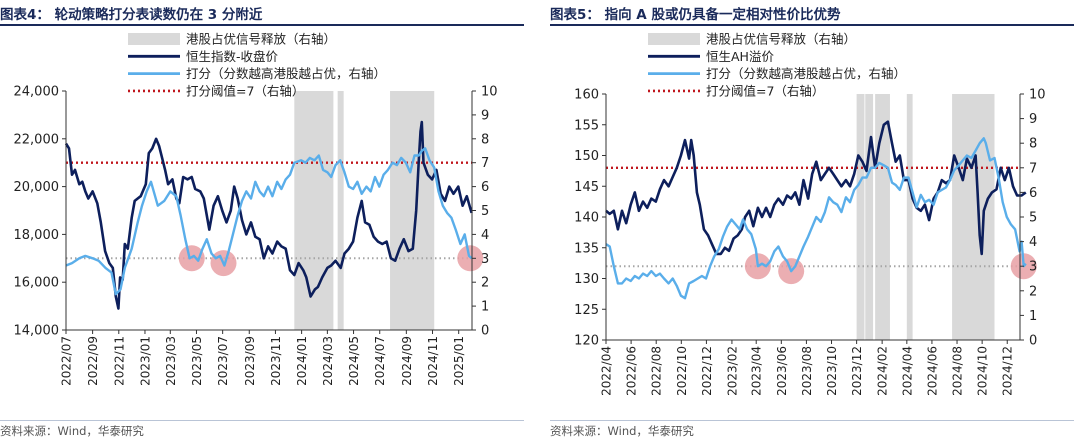  I want to click on x-tick-label: 2023/09, so click(250, 361).